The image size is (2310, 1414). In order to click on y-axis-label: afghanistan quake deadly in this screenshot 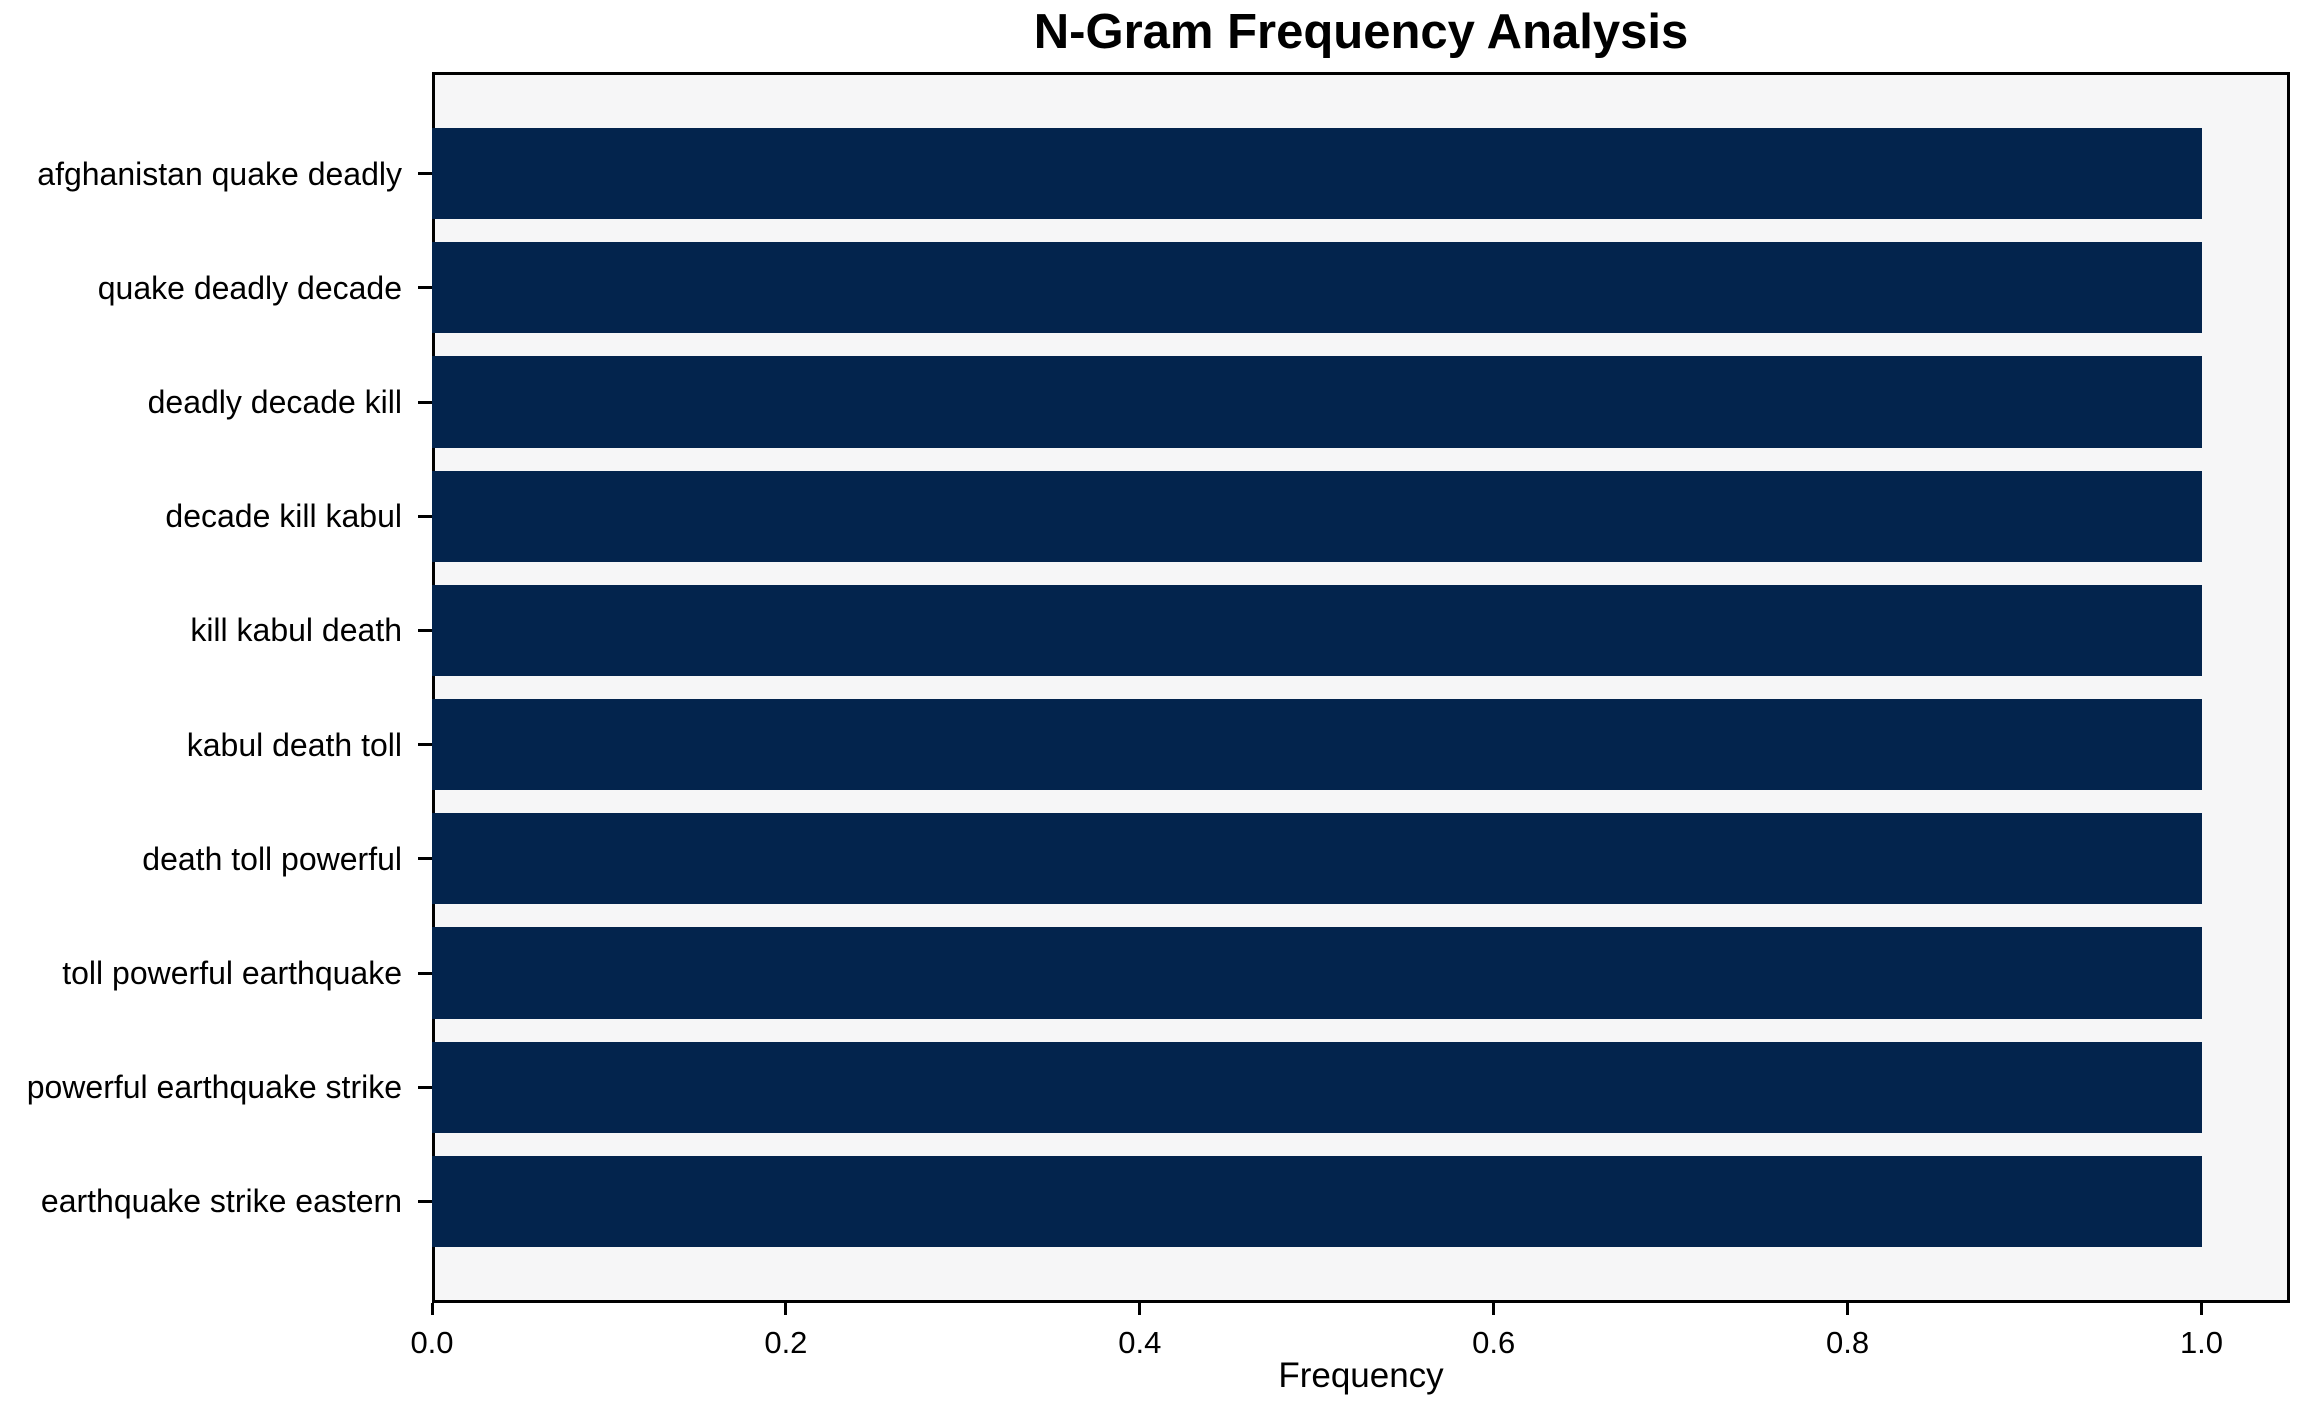, I will do `click(219, 173)`.